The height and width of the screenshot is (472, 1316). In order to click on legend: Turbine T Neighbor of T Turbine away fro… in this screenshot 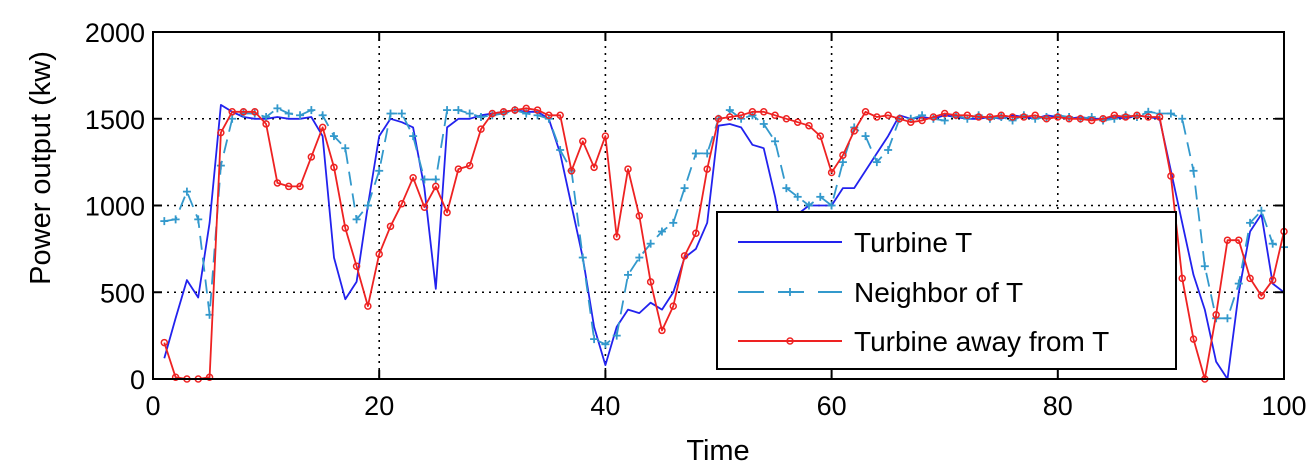, I will do `click(946, 290)`.